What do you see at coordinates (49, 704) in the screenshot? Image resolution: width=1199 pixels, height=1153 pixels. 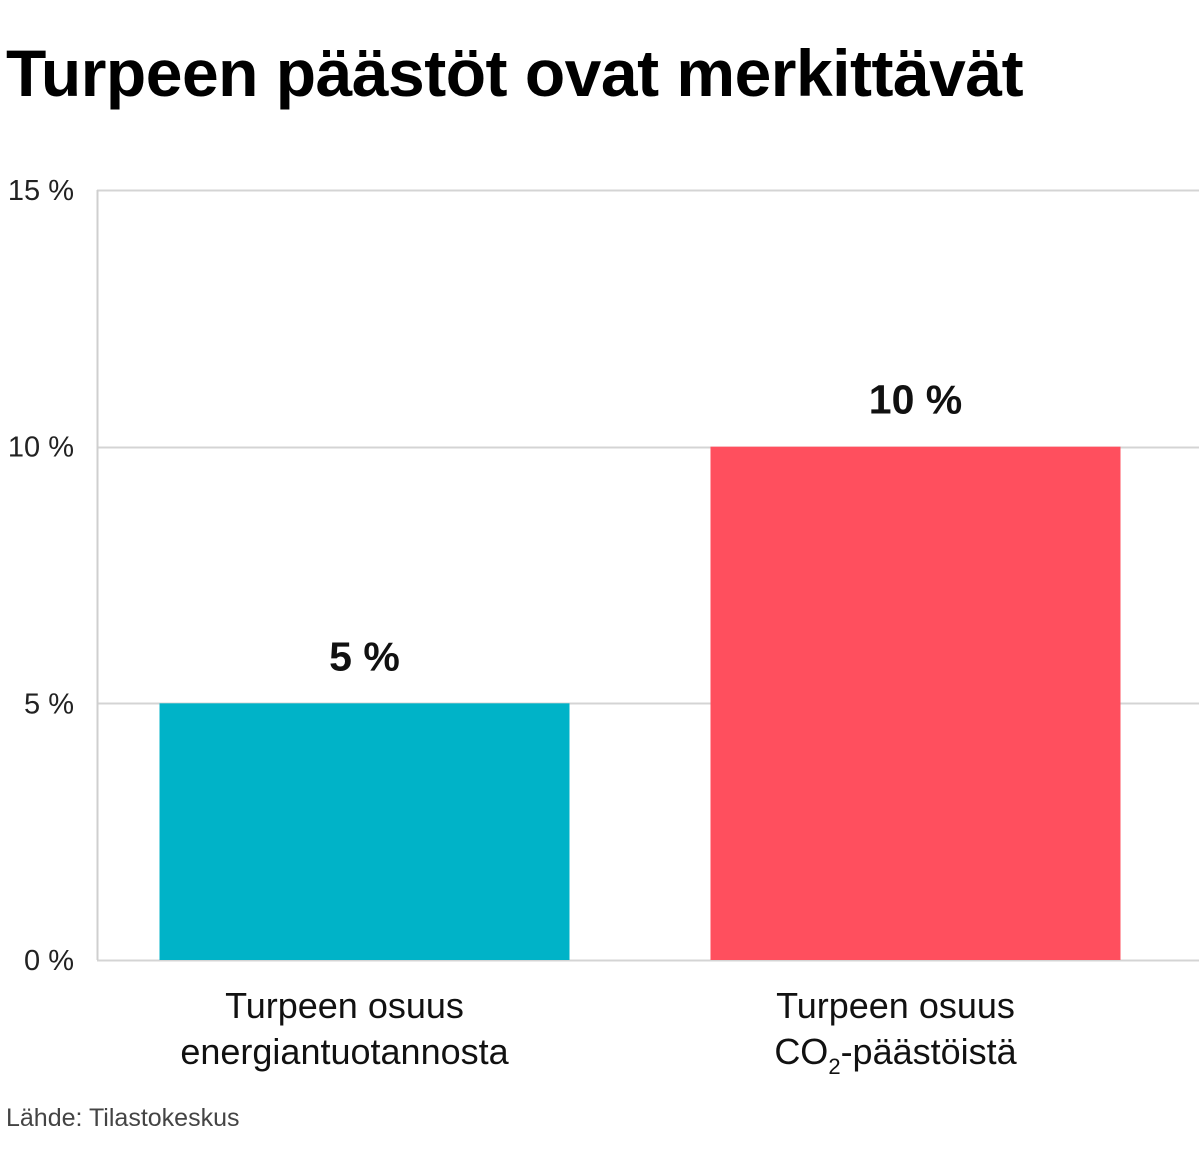 I see `y-tick-label: 5 %` at bounding box center [49, 704].